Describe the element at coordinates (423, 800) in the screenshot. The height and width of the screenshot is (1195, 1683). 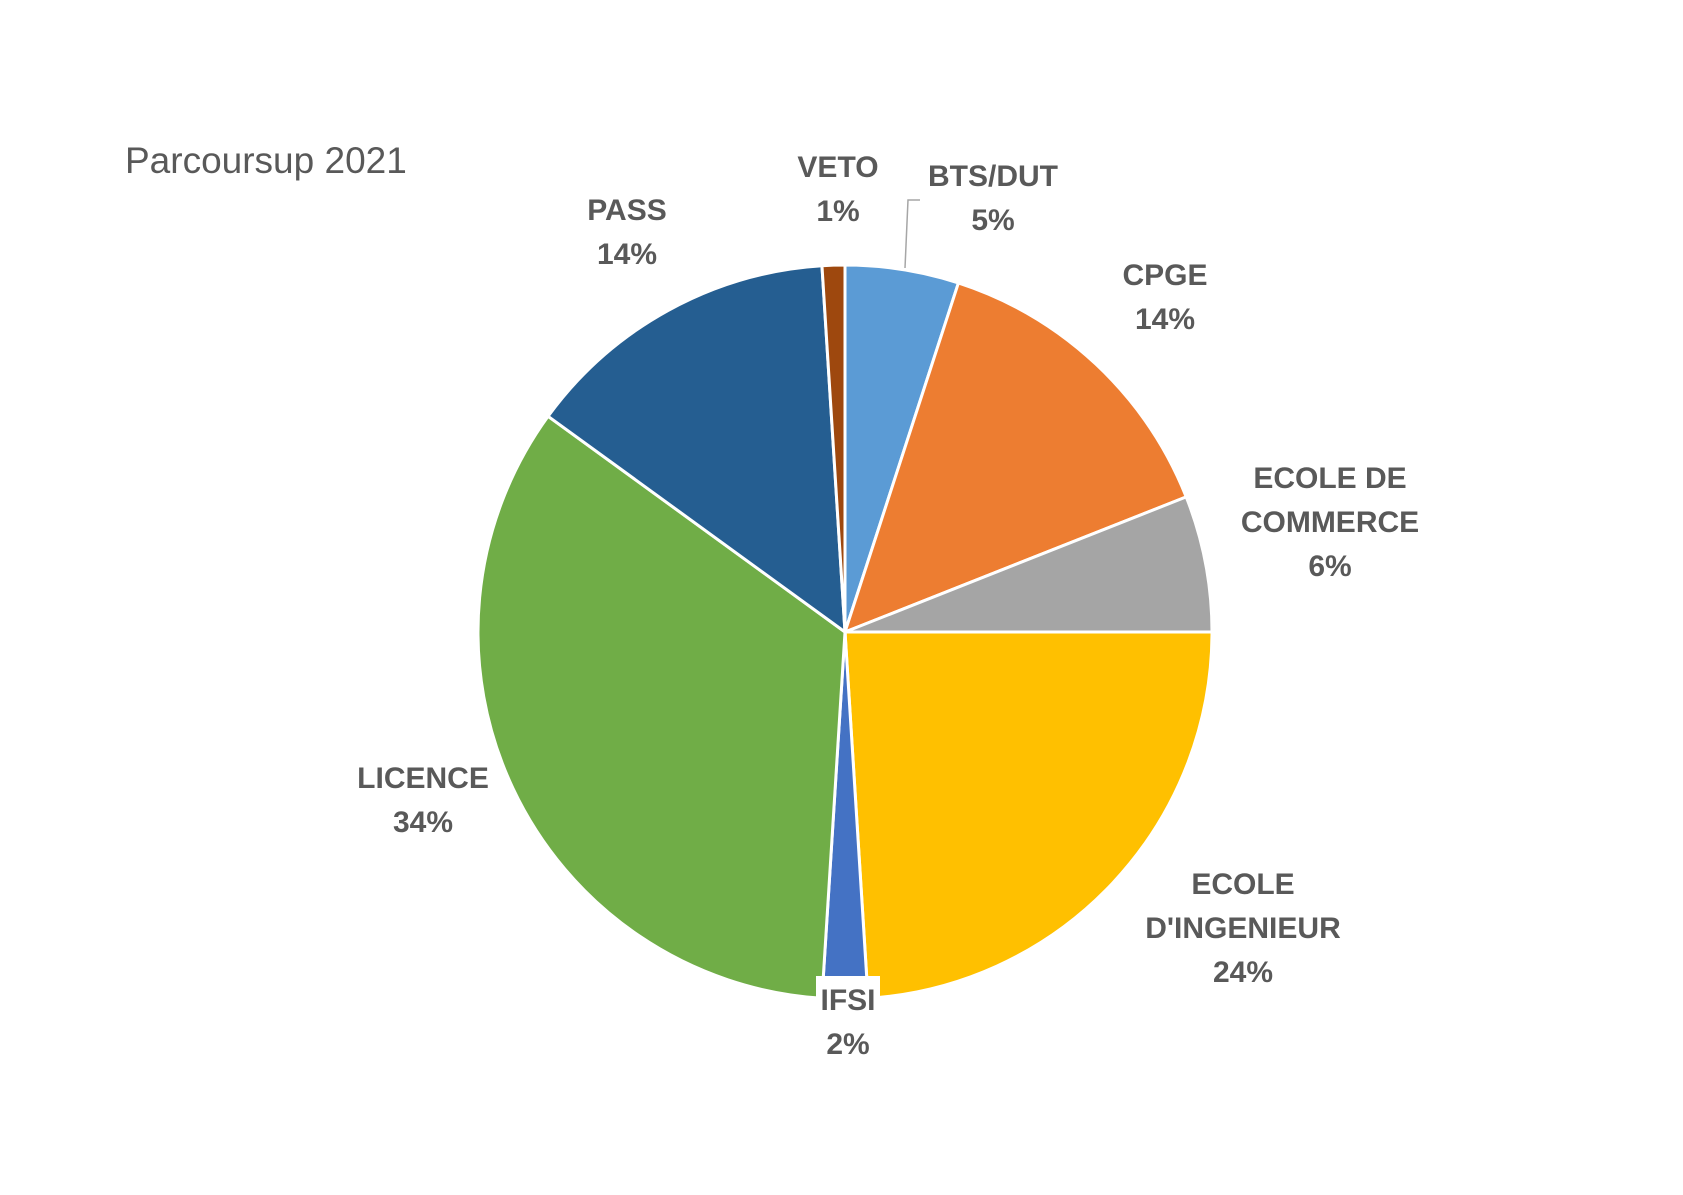
I see `slice-label-licence: LICENCE 34%` at that location.